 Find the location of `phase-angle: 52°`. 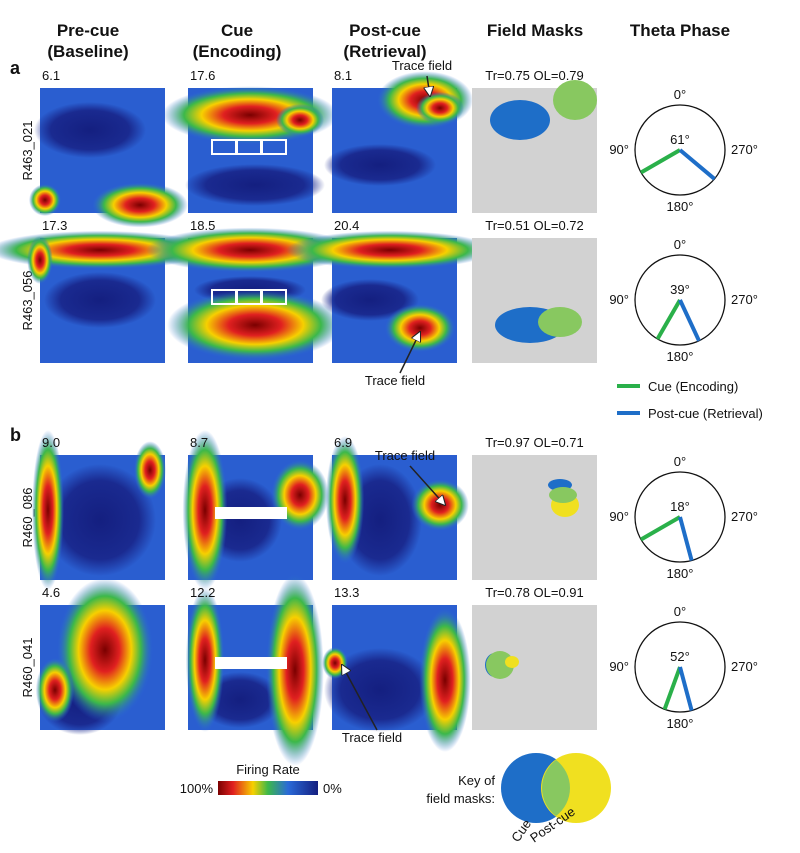

phase-angle: 52° is located at coordinates (680, 656).